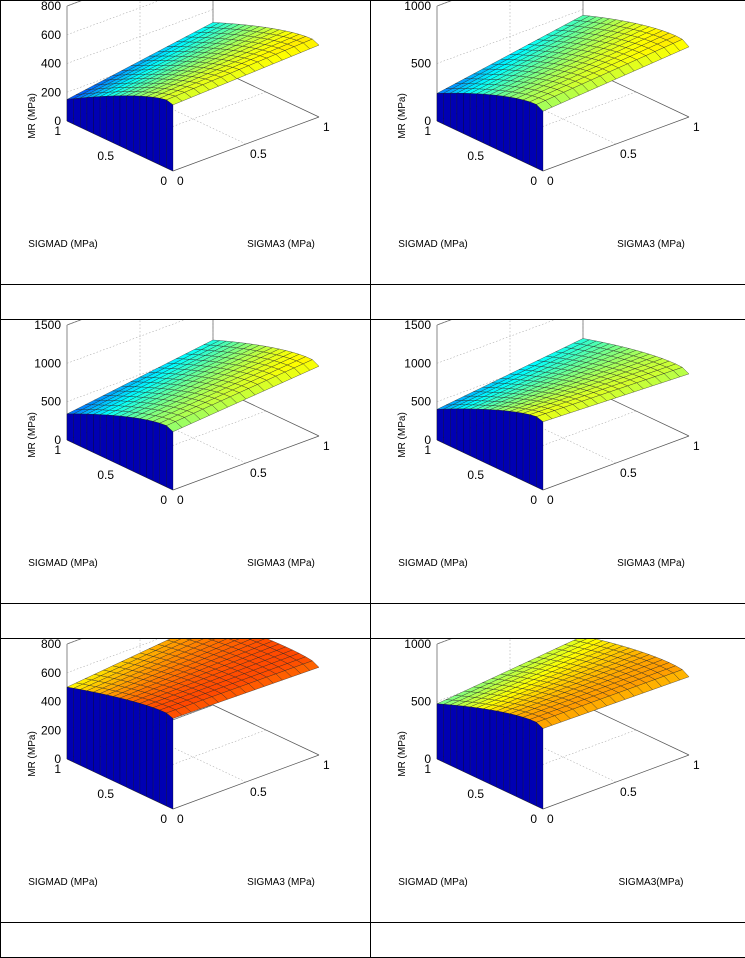 The width and height of the screenshot is (745, 958). Describe the element at coordinates (51, 35) in the screenshot. I see `z-tick-label: 600` at that location.